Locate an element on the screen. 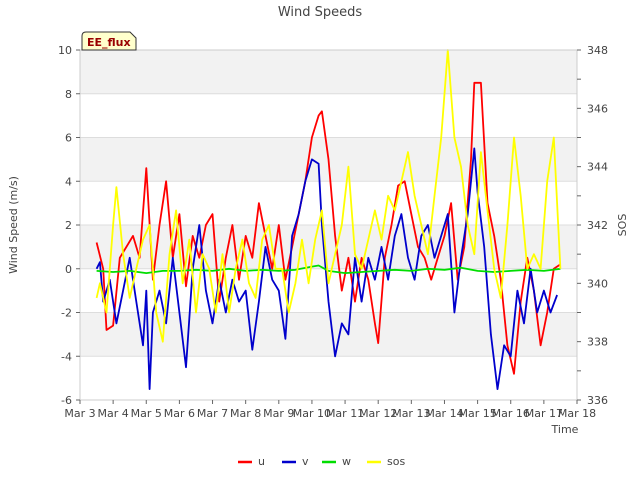  x-tick-label: Mar 10 is located at coordinates (312, 413).